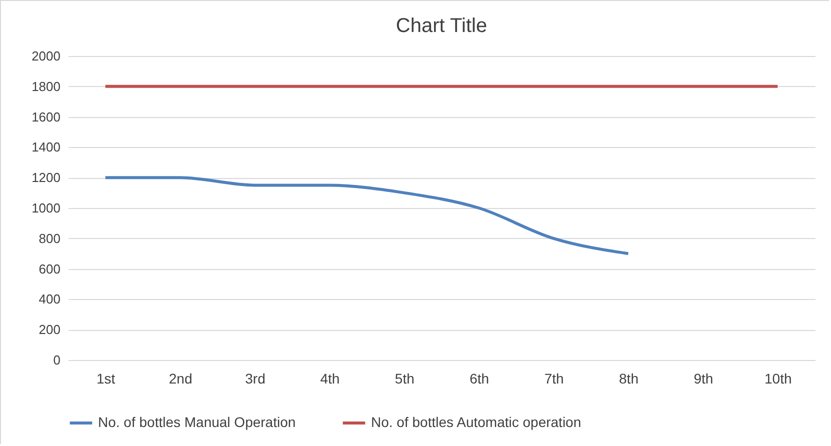 Image resolution: width=831 pixels, height=446 pixels. I want to click on y-tick-label: 200, so click(49, 330).